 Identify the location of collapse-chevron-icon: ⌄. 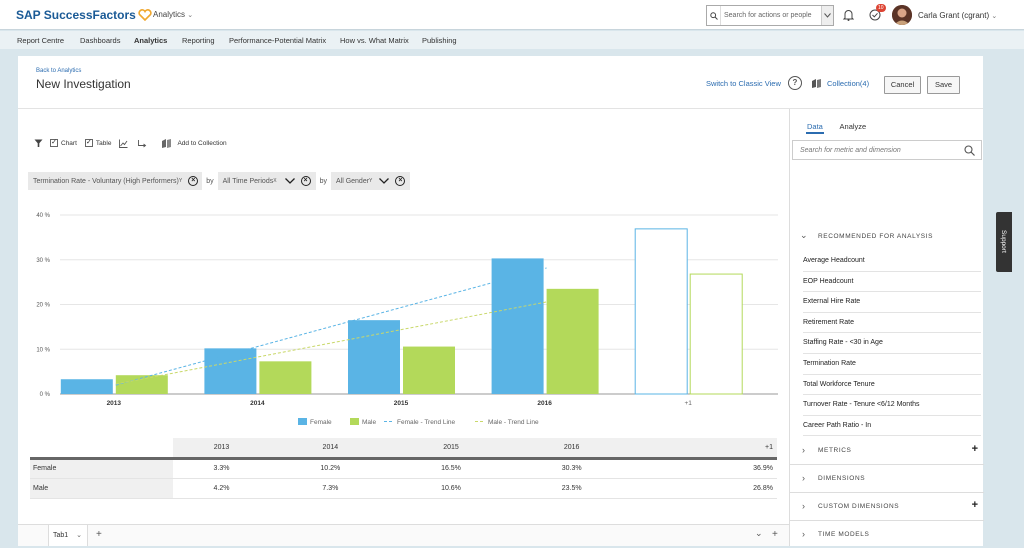
(759, 533).